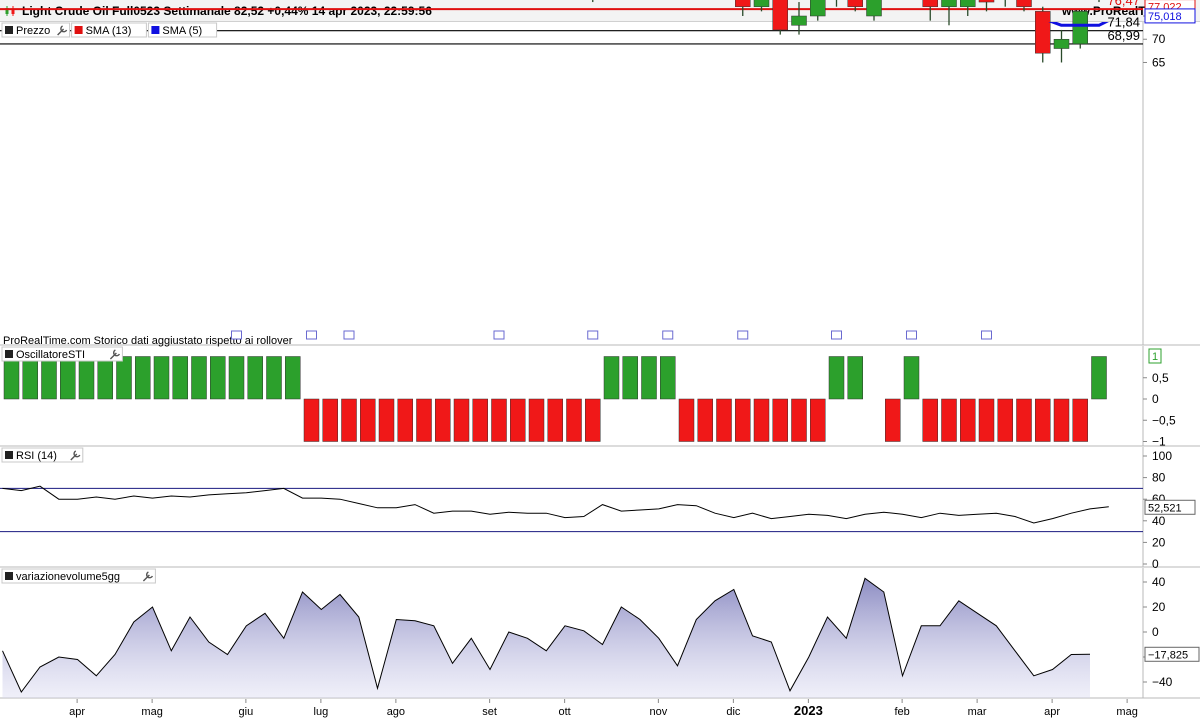  I want to click on x-axis-tick-label: set, so click(489, 712).